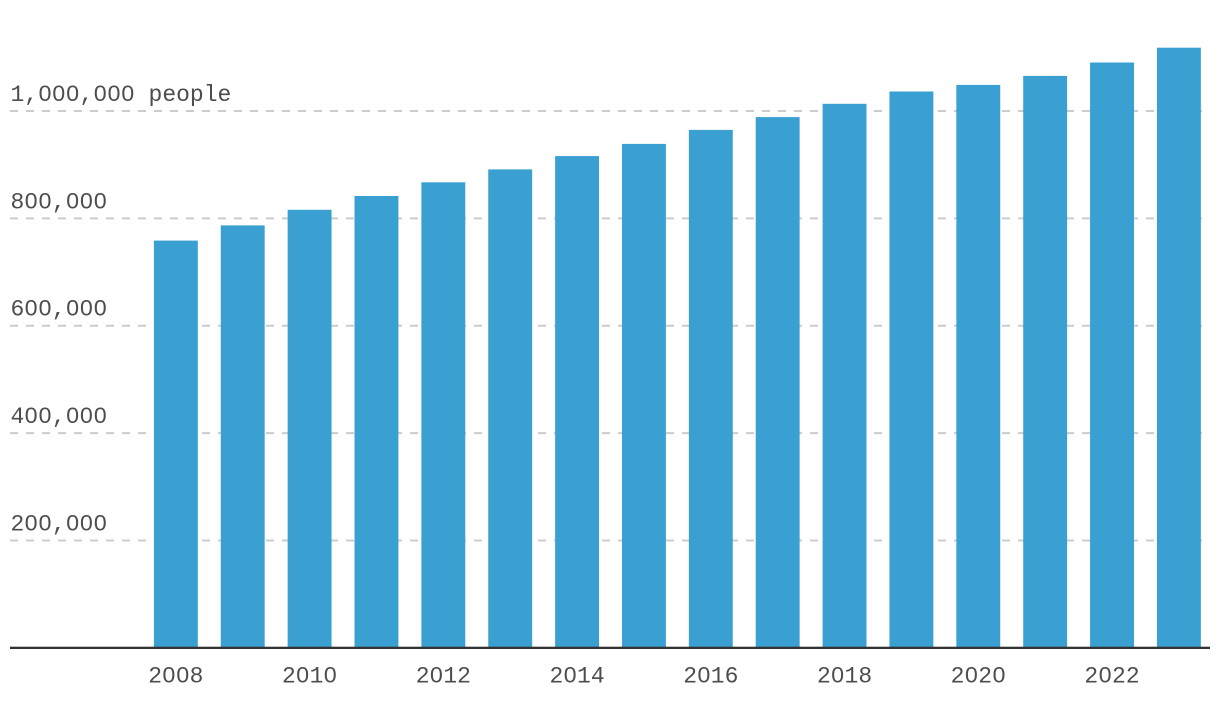  I want to click on svg-text: 400,000, so click(59, 417).